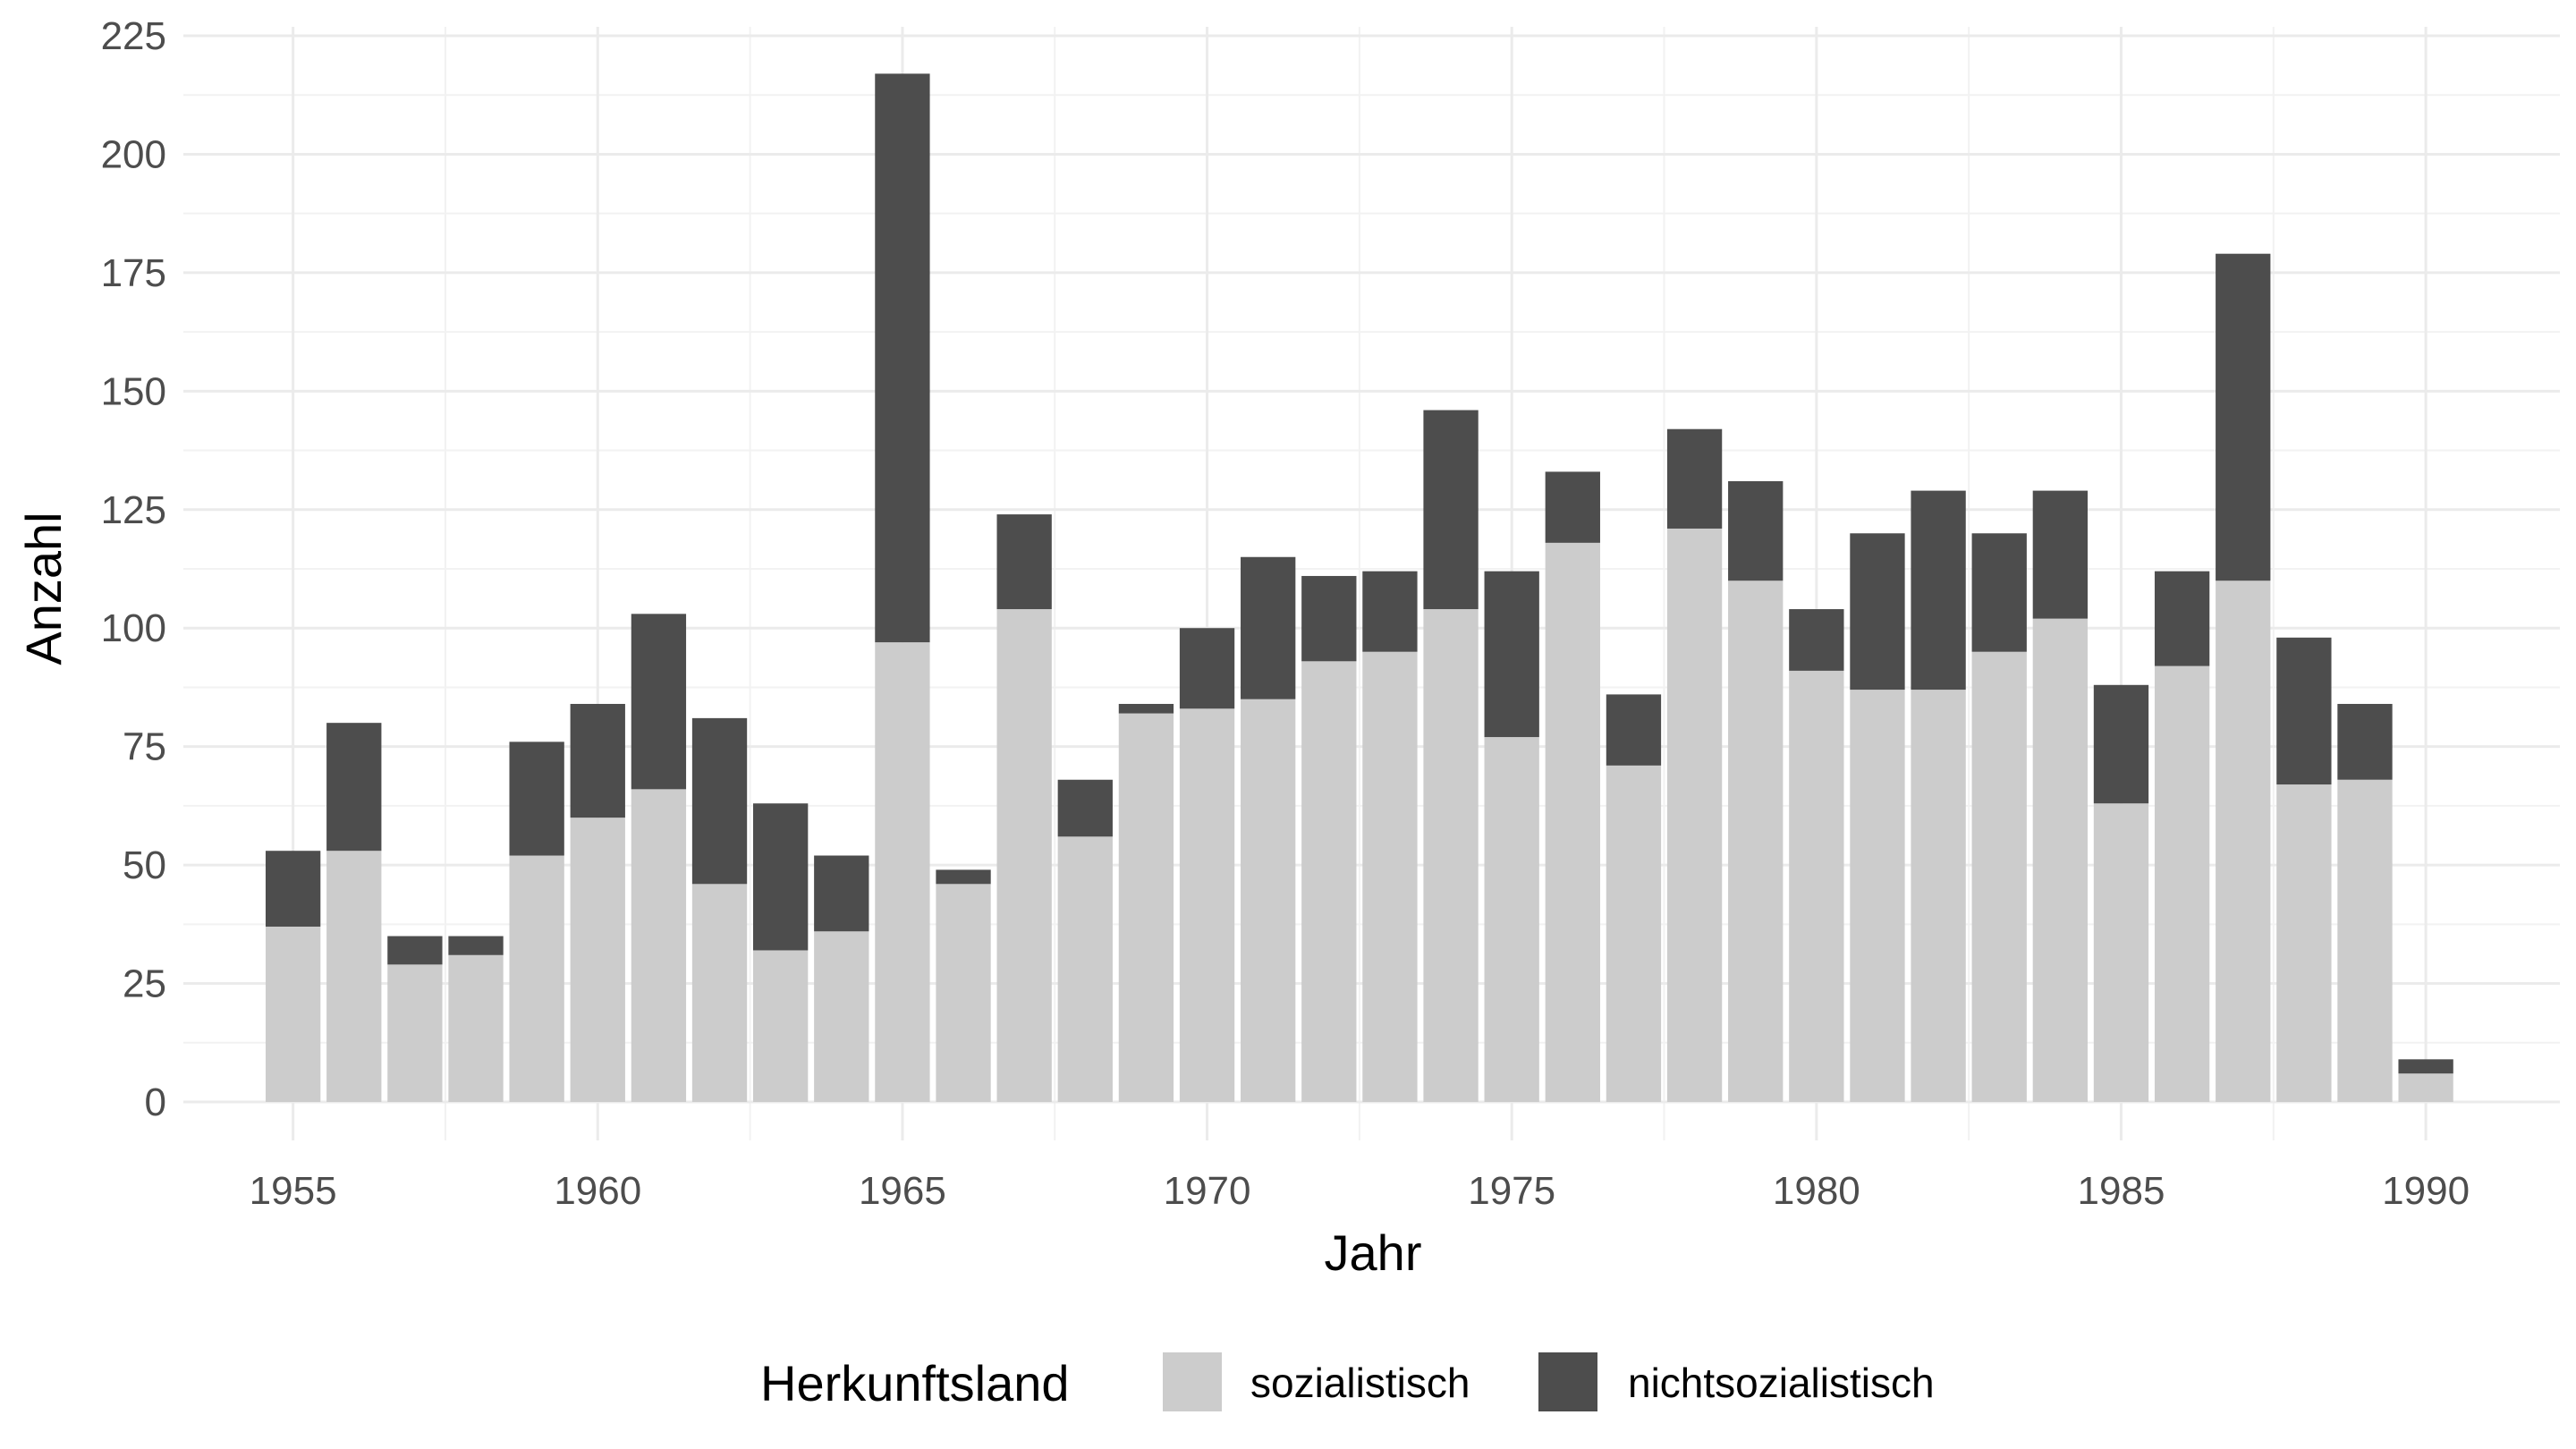 The width and height of the screenshot is (2576, 1449). What do you see at coordinates (1694, 815) in the screenshot?
I see `bar-1978-sozialistisch` at bounding box center [1694, 815].